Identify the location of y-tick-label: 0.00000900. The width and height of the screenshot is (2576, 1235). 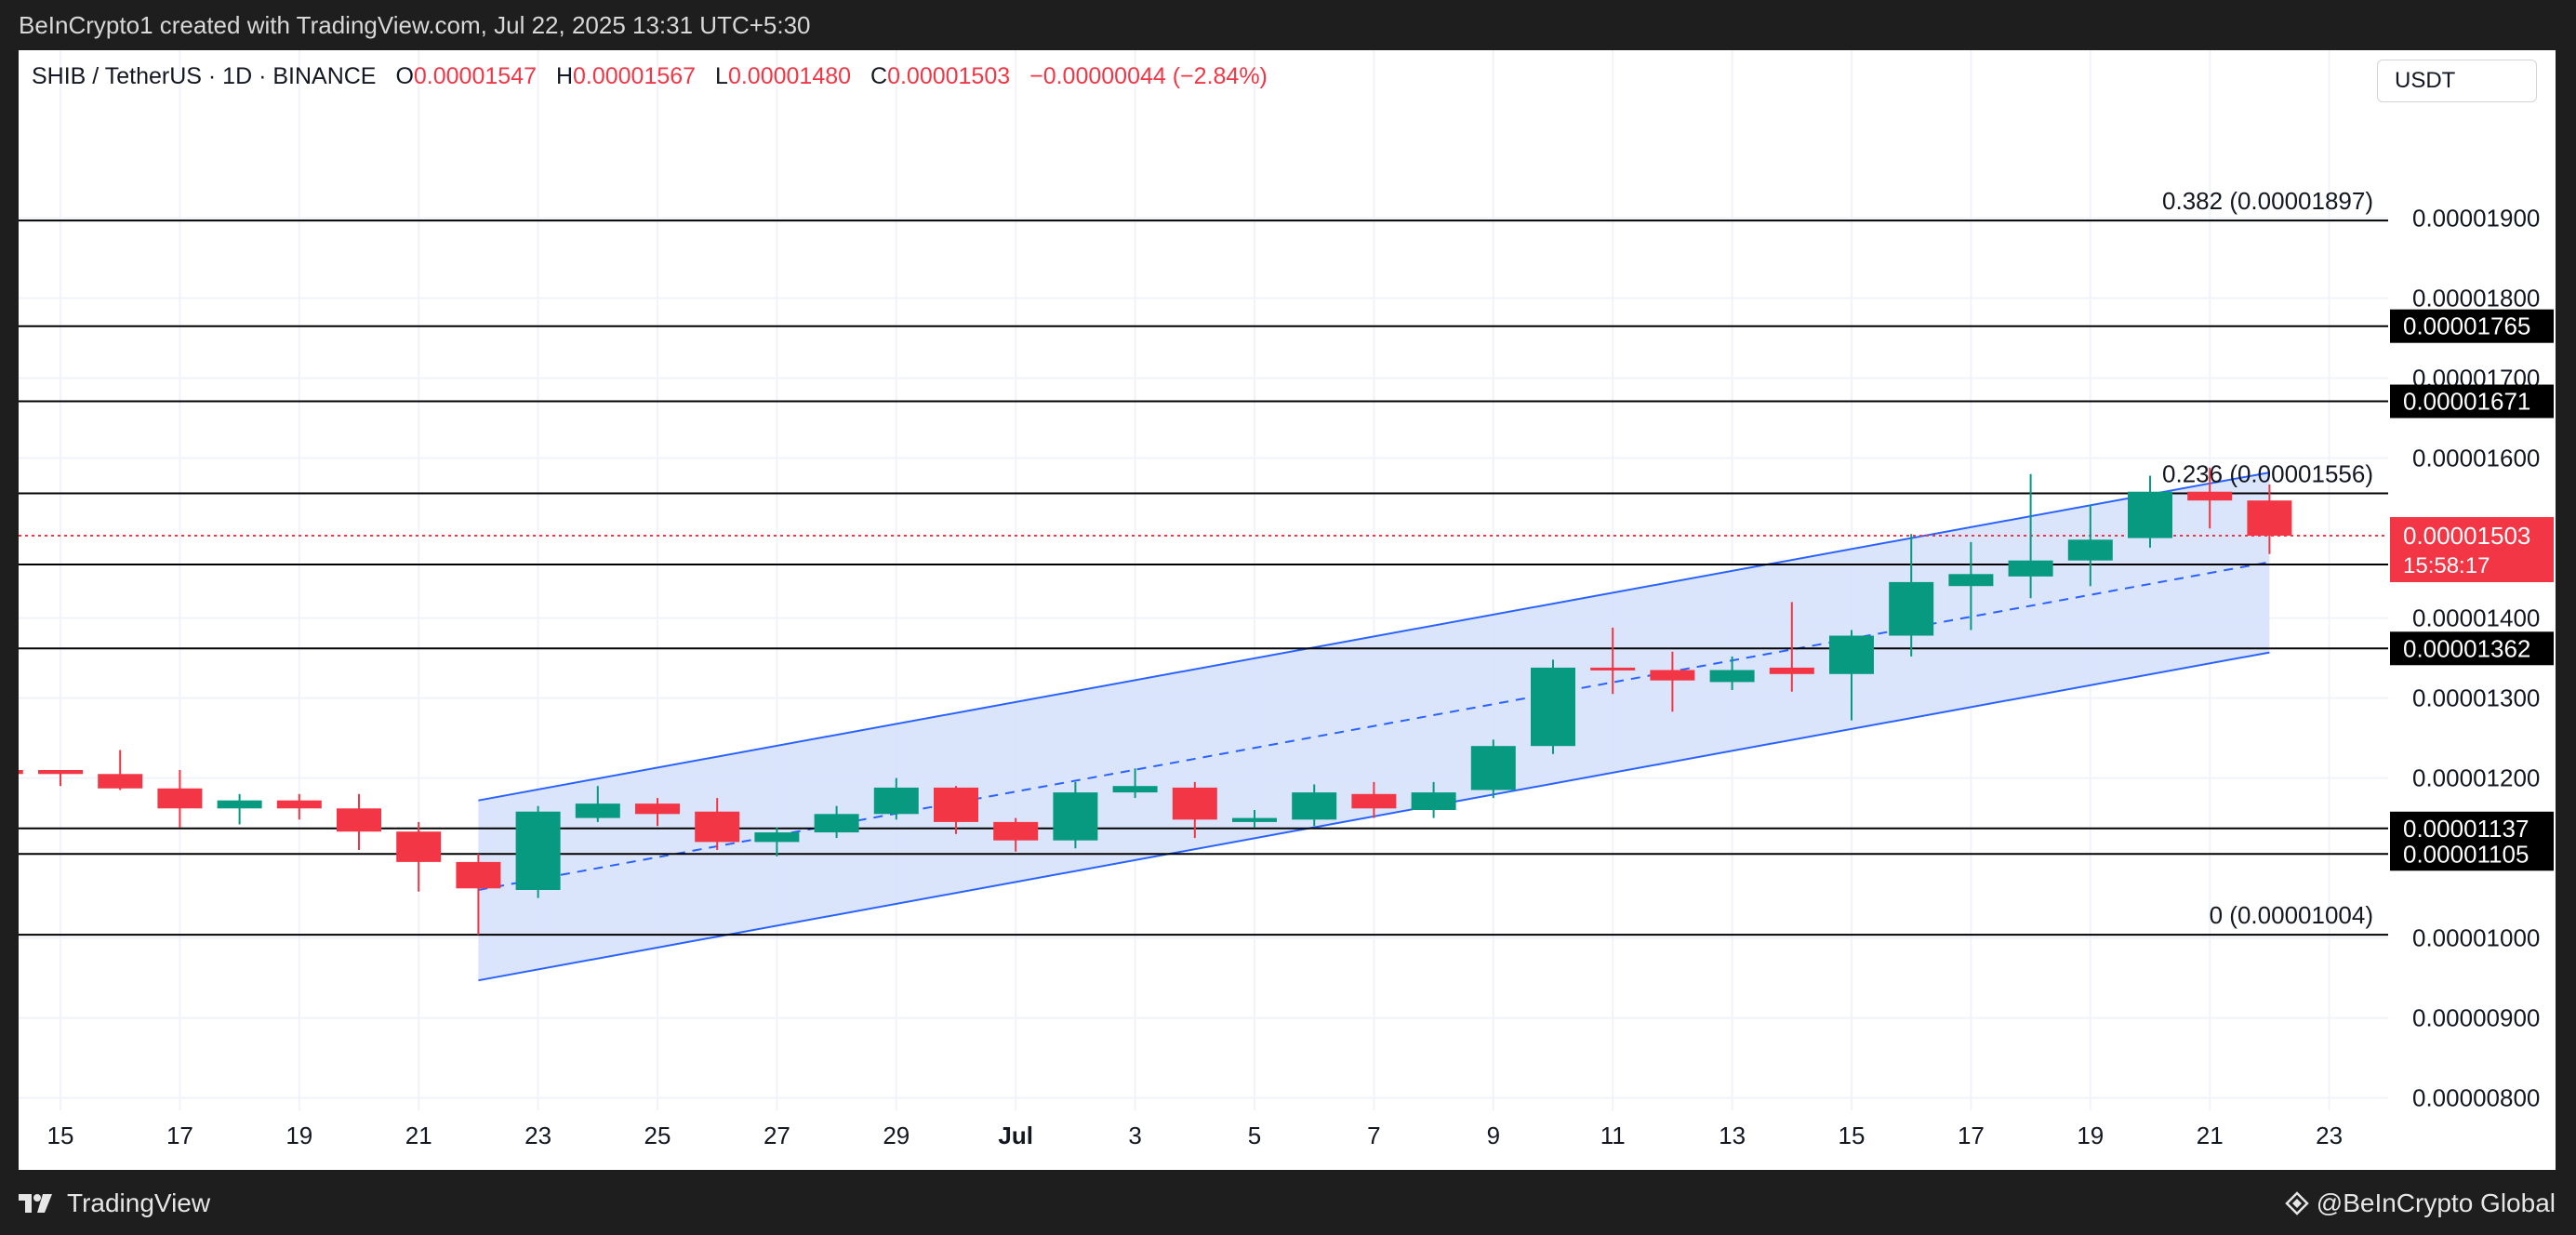
(2476, 1018).